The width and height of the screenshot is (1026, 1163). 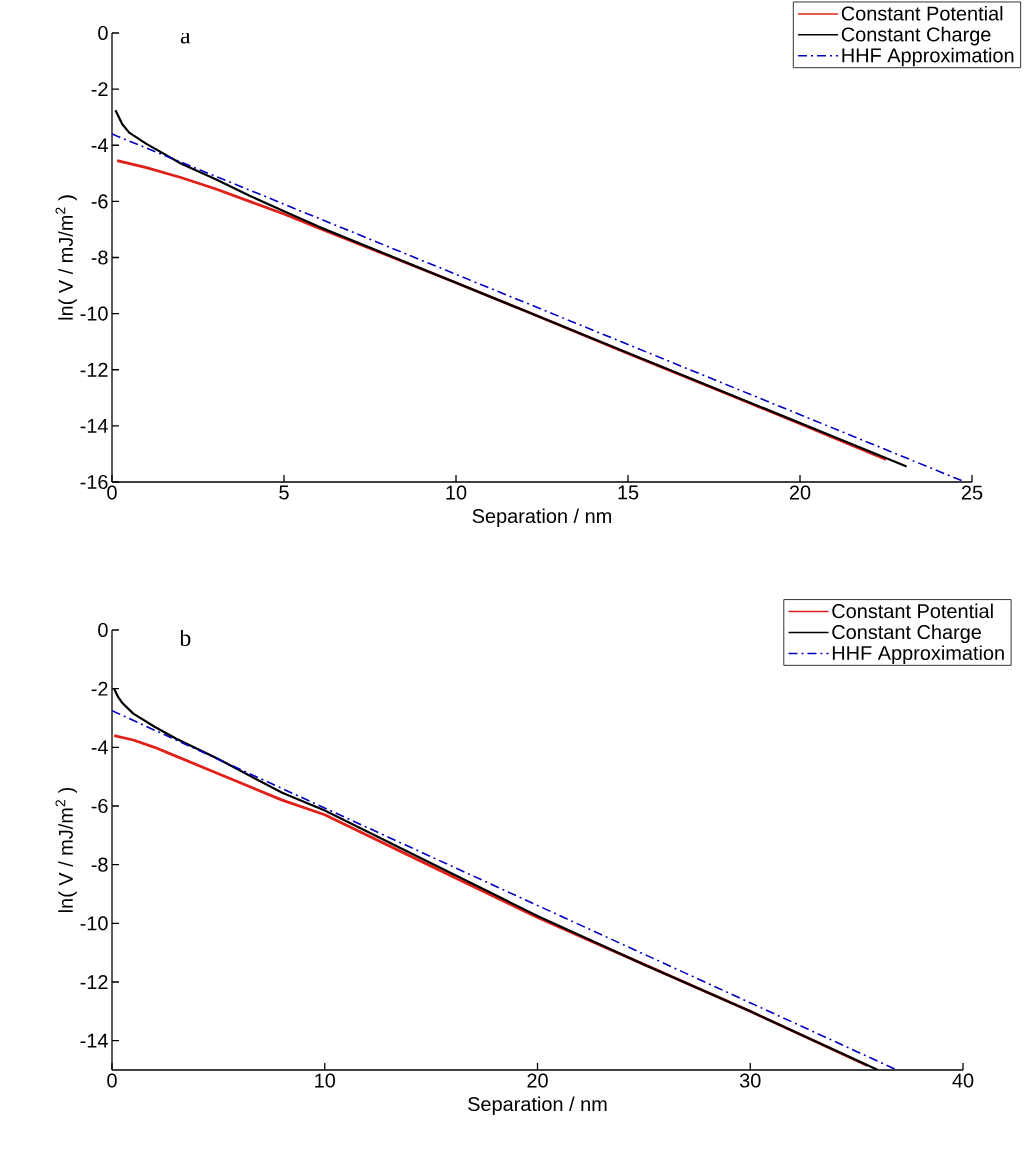 I want to click on x-tick-label: 15, so click(x=628, y=492).